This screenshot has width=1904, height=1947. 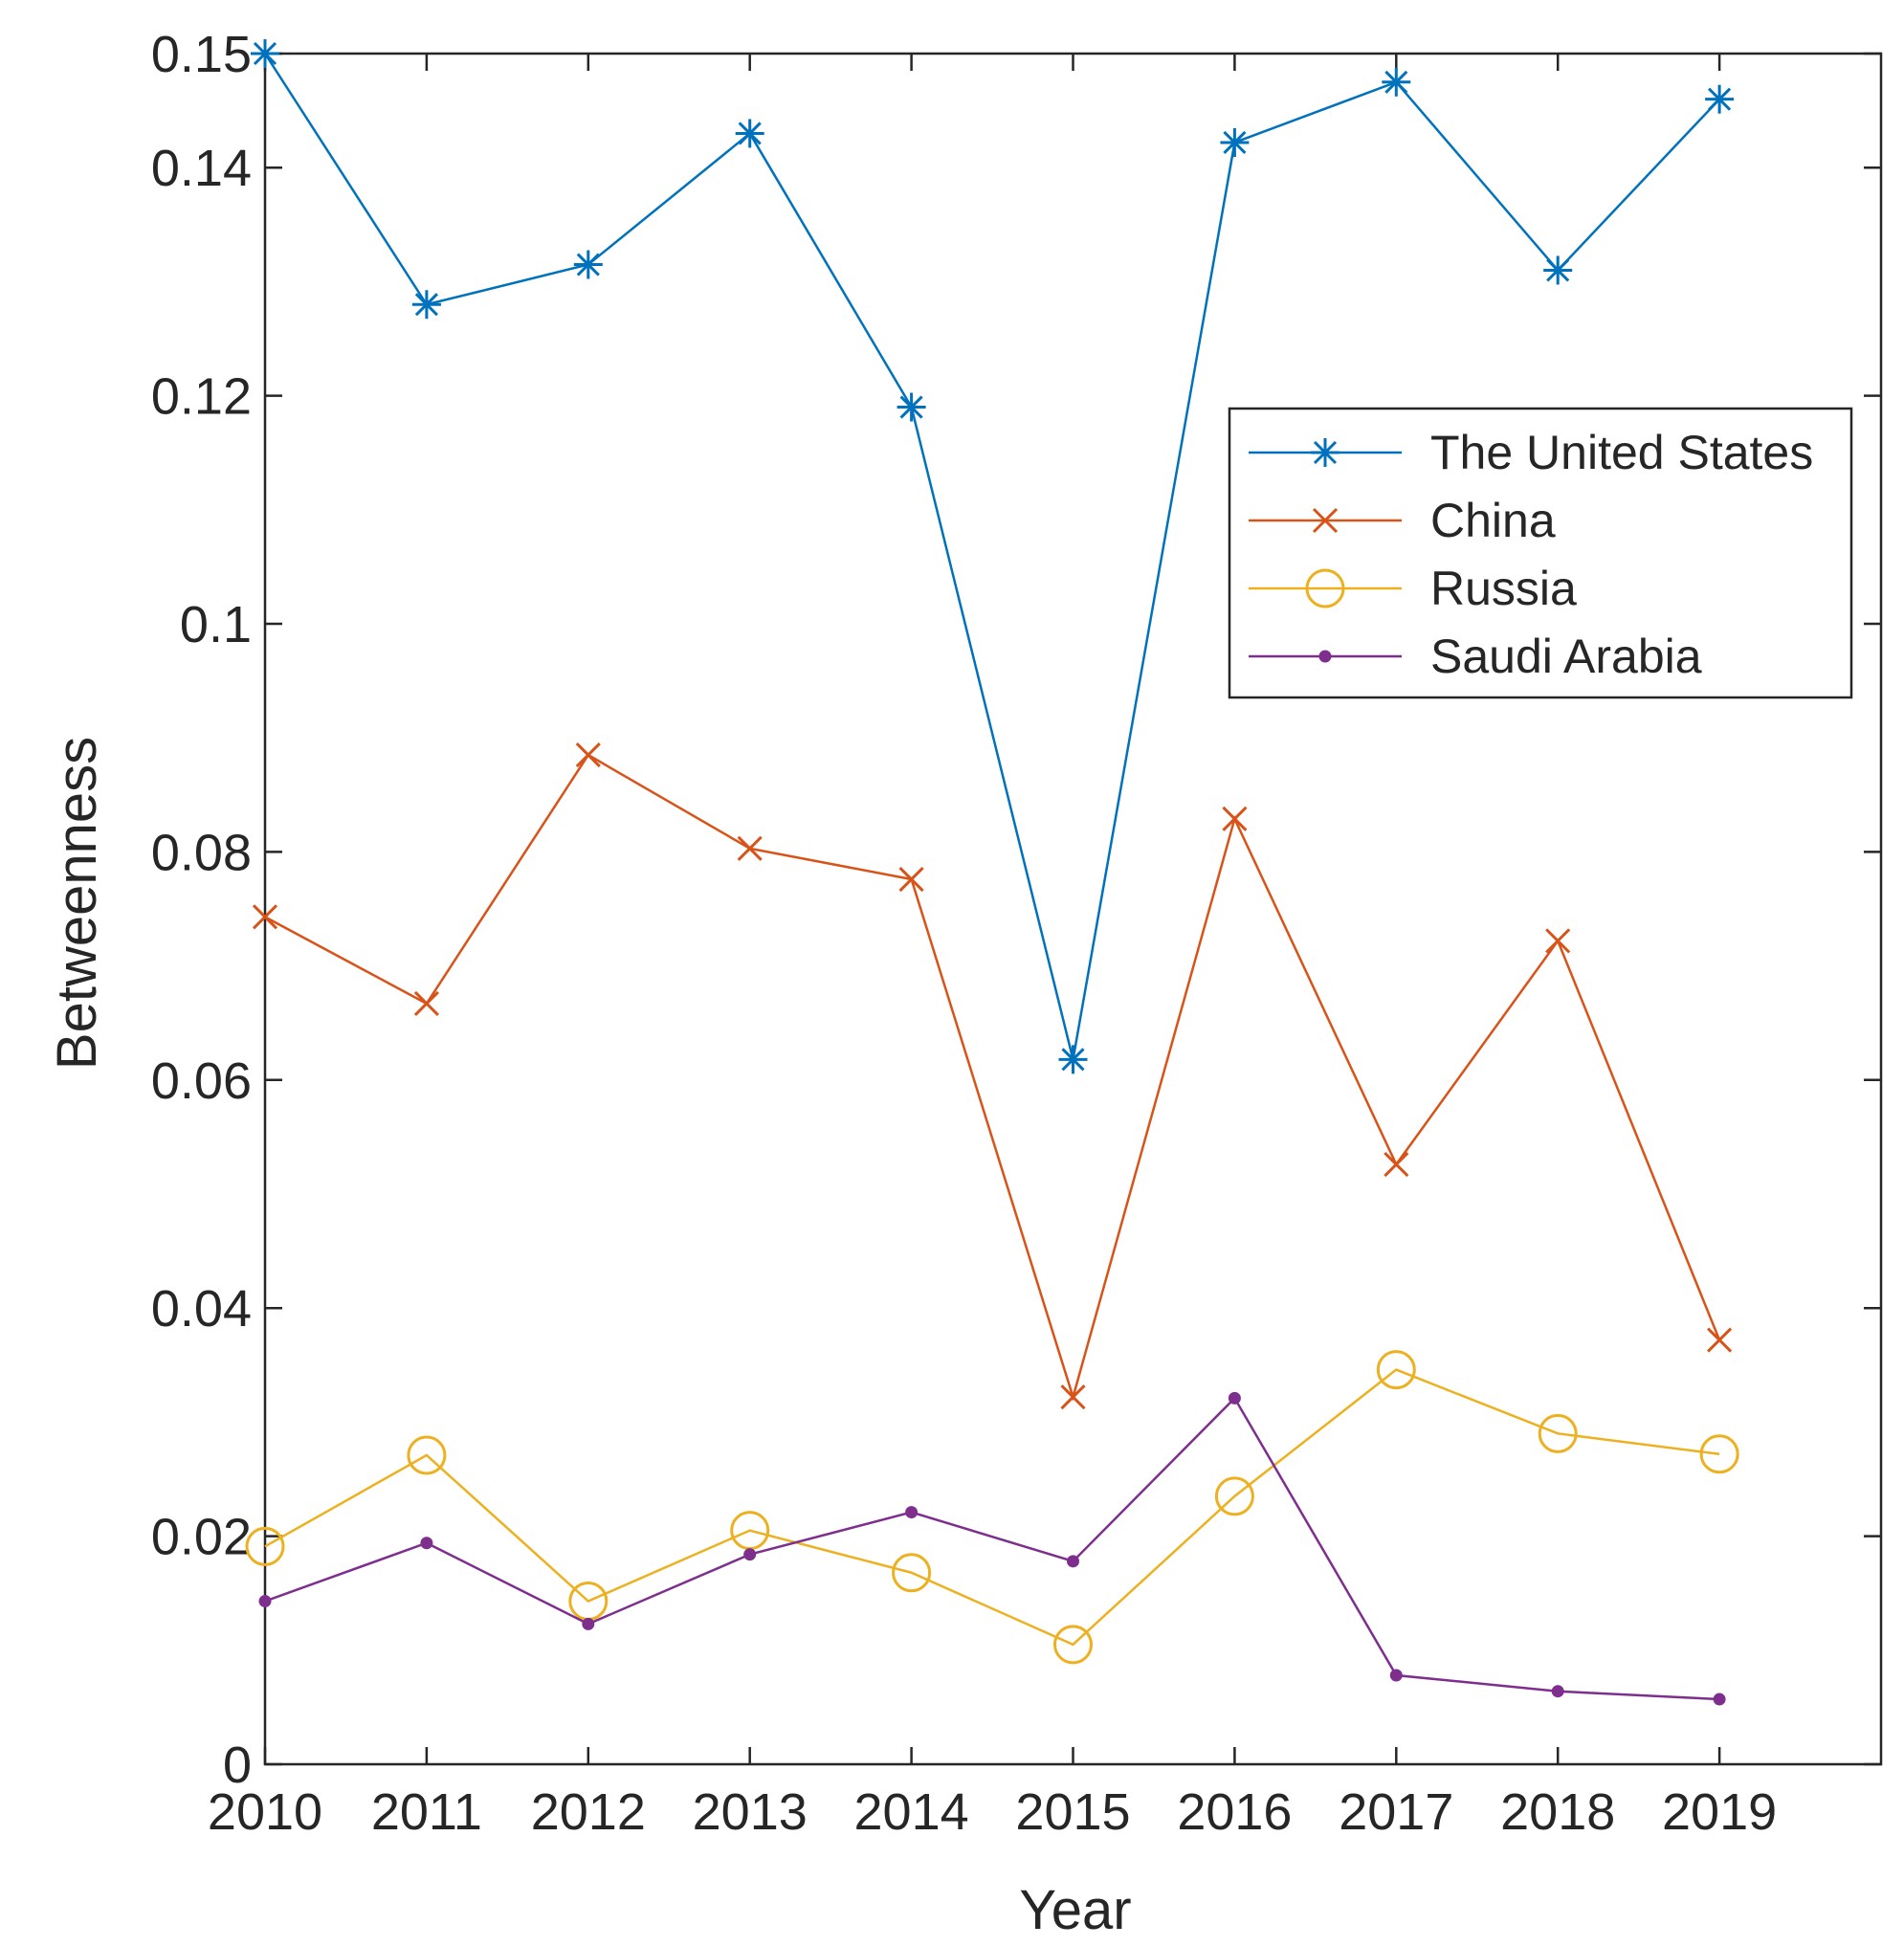 What do you see at coordinates (201, 1309) in the screenshot?
I see `y-tick-label: 0.04` at bounding box center [201, 1309].